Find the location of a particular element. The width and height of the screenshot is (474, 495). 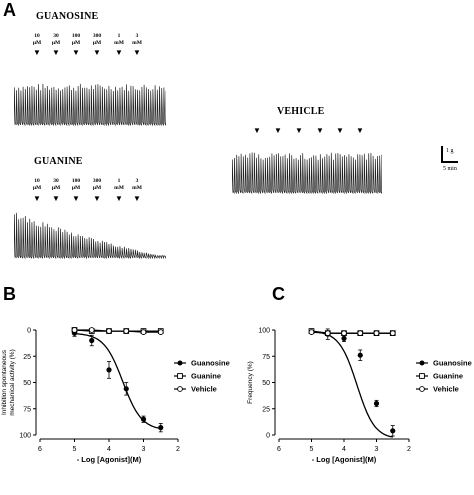

vehicle-trace-title: VEHICLE is located at coordinates (301, 111).